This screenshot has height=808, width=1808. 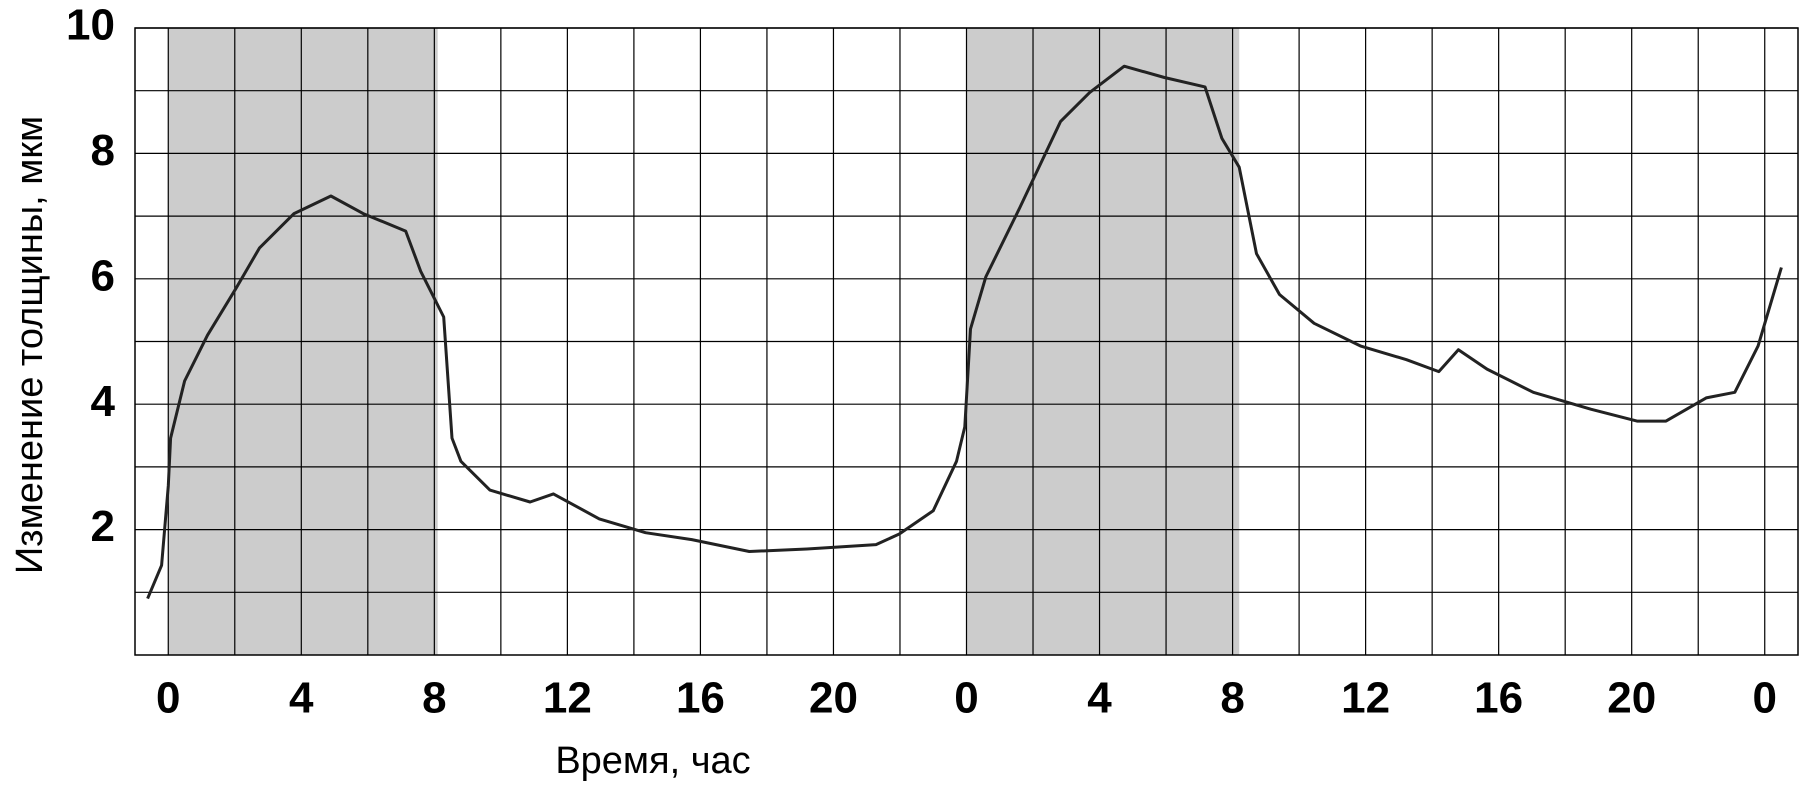 I want to click on y-tick-label: 8, so click(x=103, y=150).